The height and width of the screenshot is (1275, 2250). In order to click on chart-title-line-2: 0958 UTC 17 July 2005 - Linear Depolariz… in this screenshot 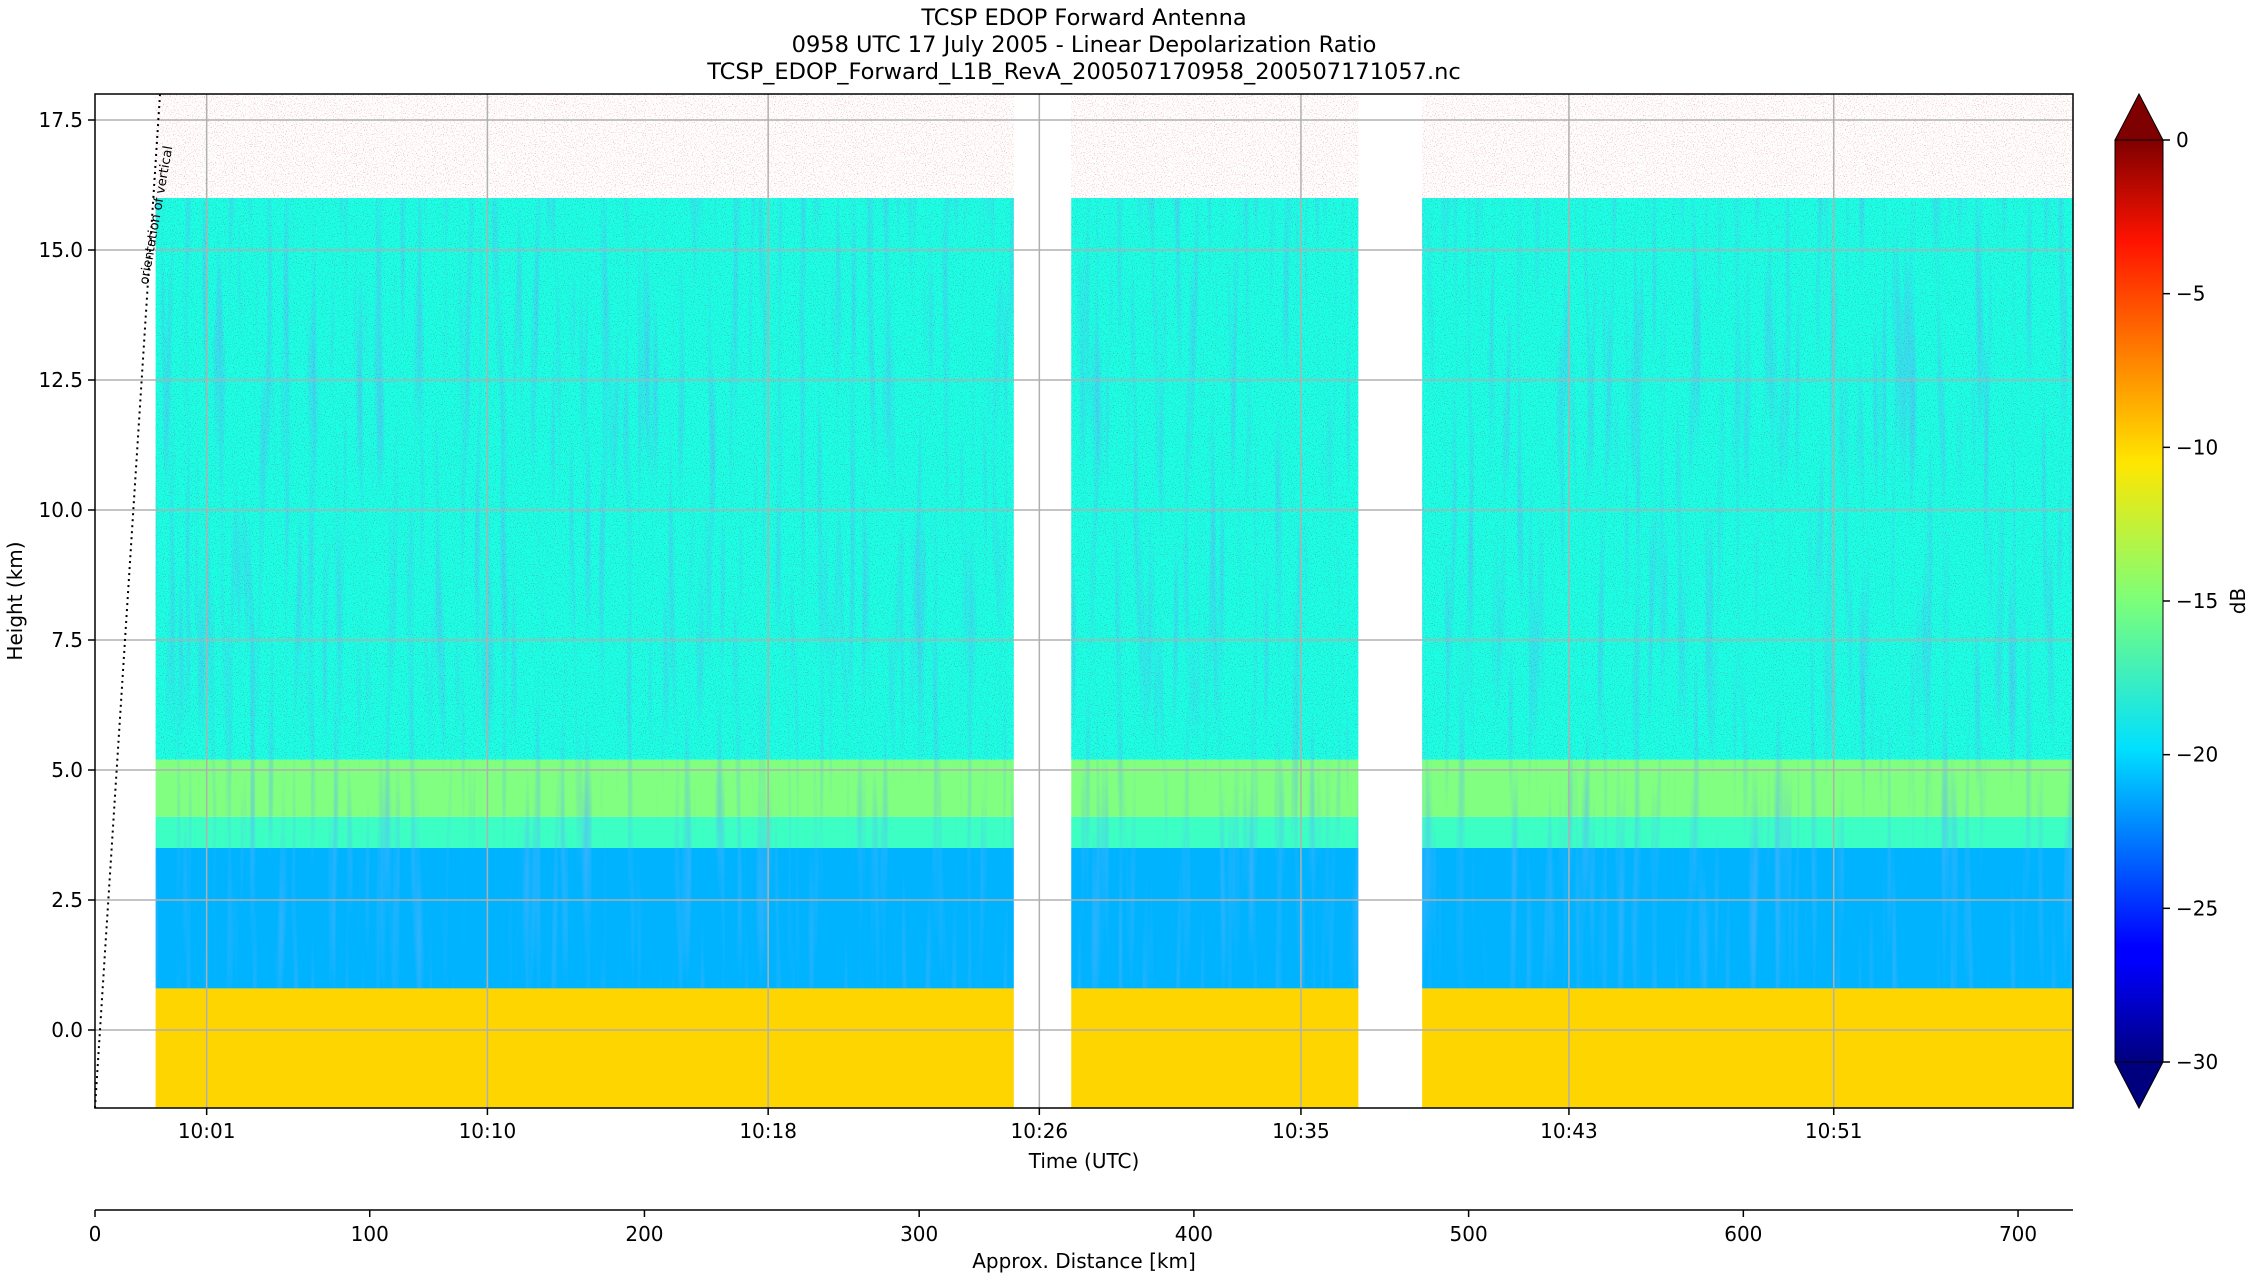, I will do `click(1084, 45)`.